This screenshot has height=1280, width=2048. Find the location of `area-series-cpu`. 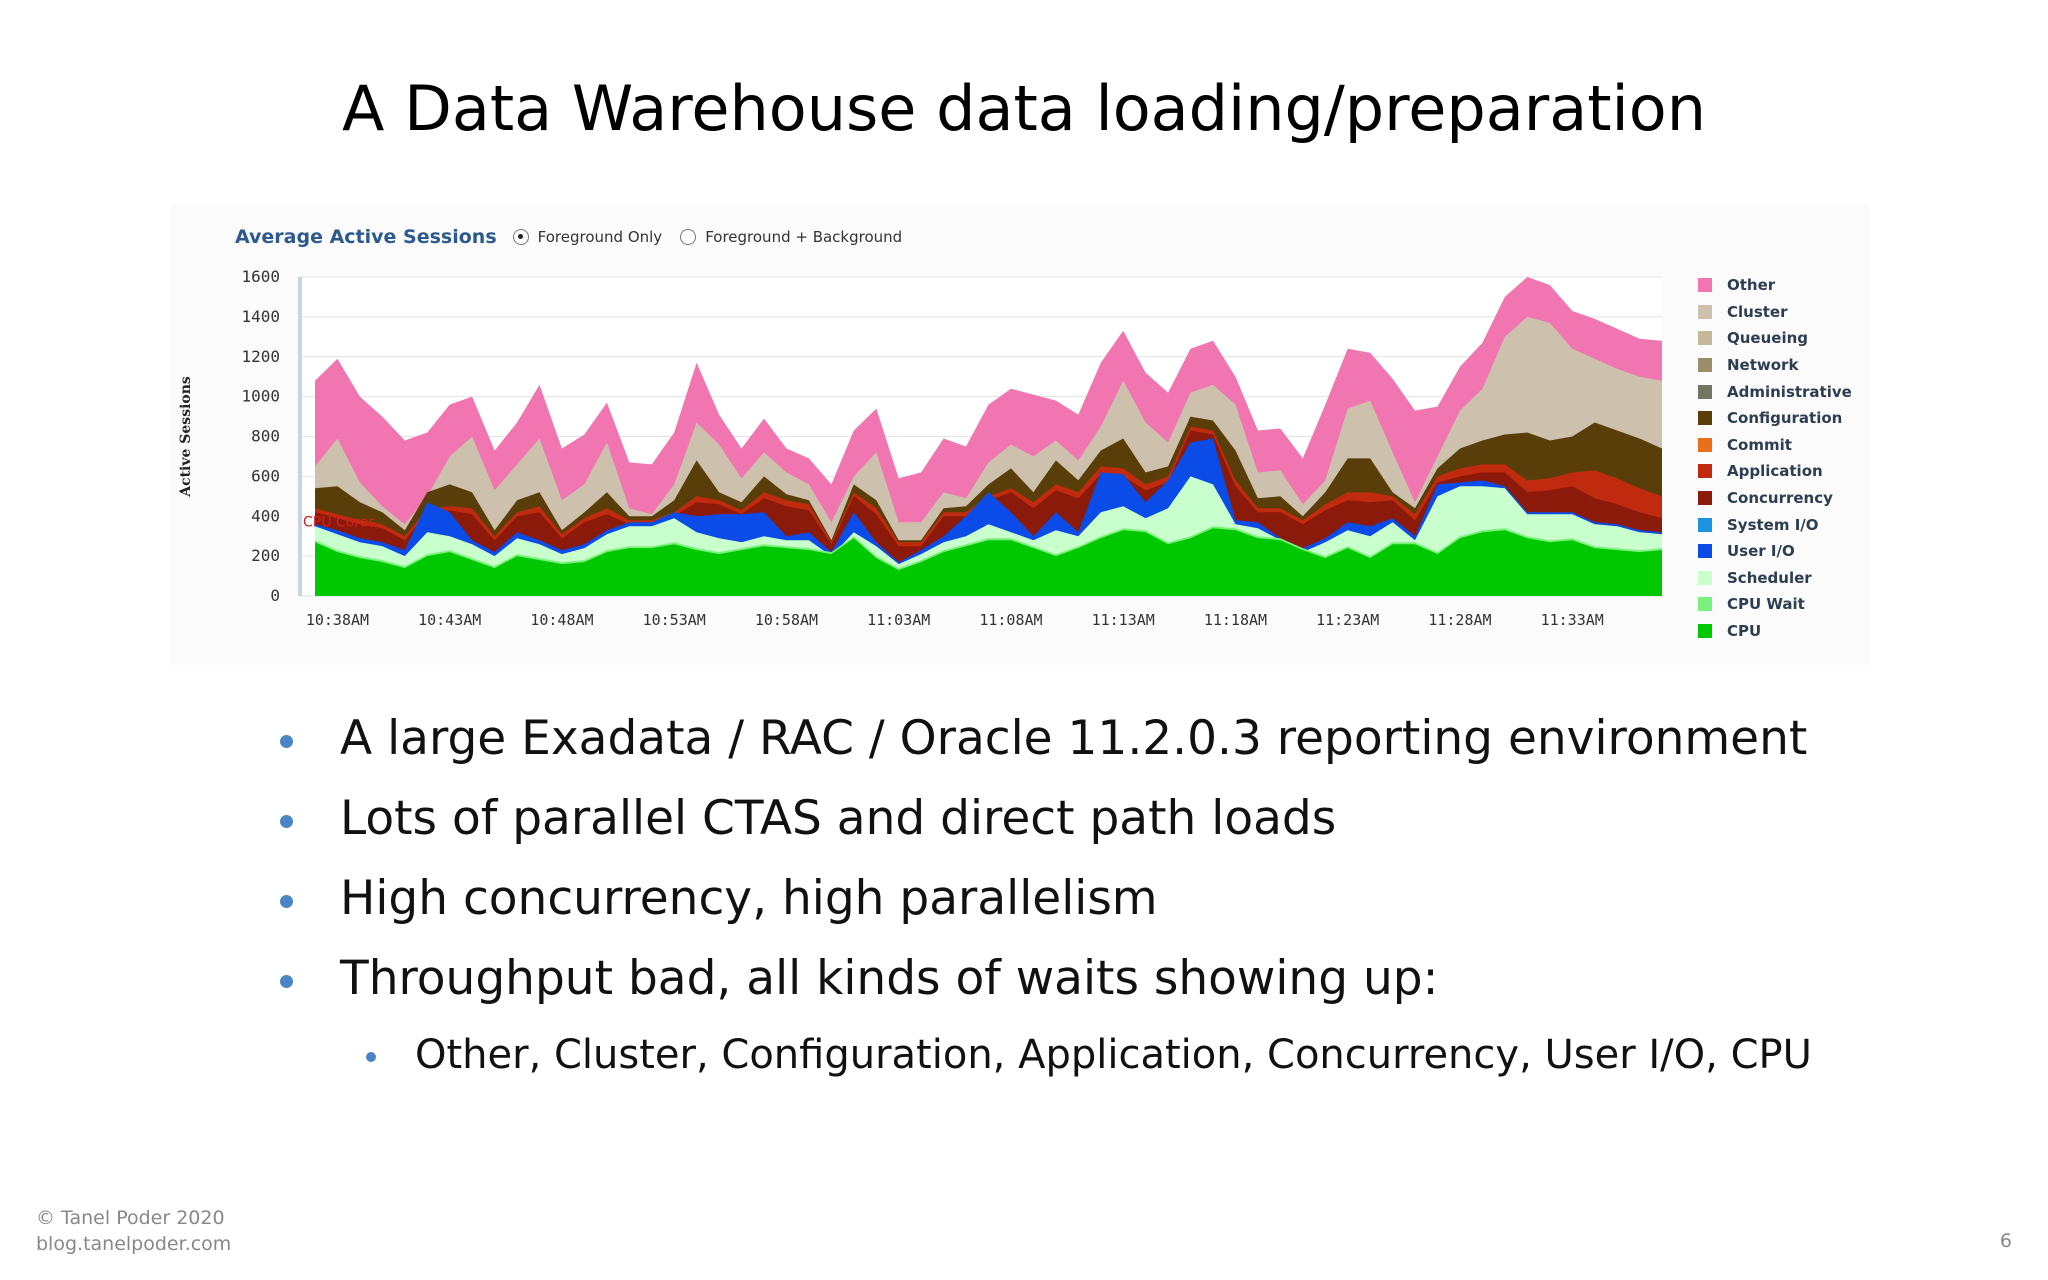

area-series-cpu is located at coordinates (988, 562).